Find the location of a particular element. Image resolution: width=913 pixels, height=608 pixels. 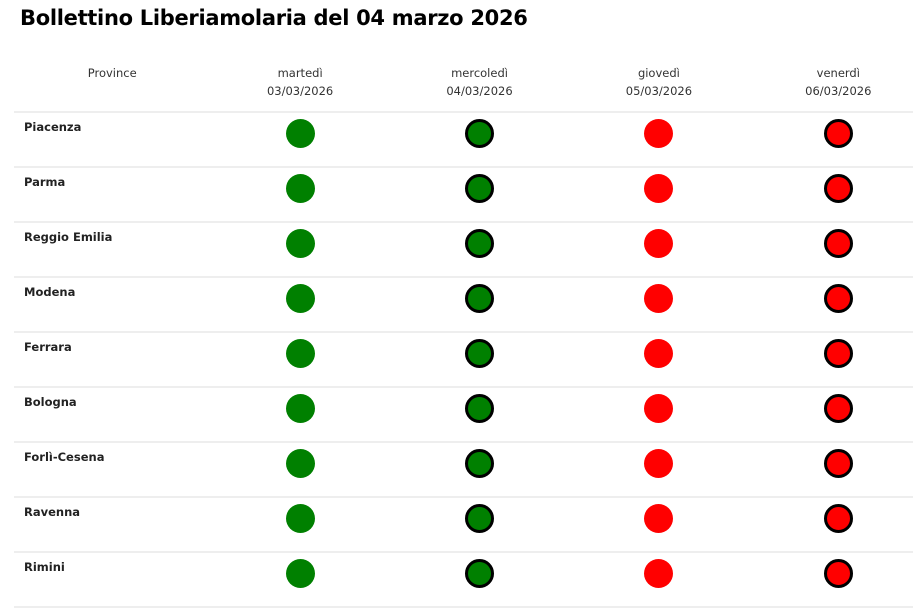

day-header: mercoledì 04/03/2026 is located at coordinates (479, 86).